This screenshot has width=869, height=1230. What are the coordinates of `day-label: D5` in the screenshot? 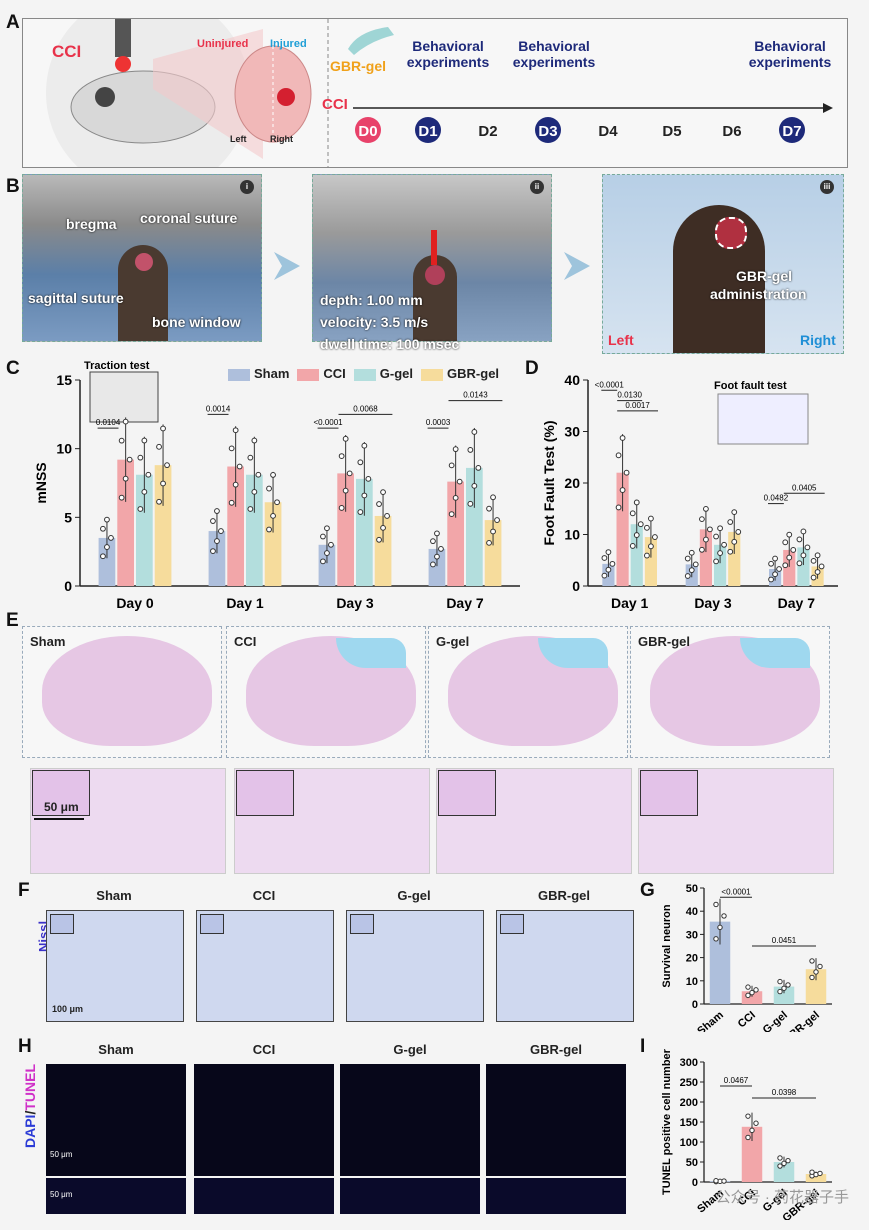 It's located at (671, 131).